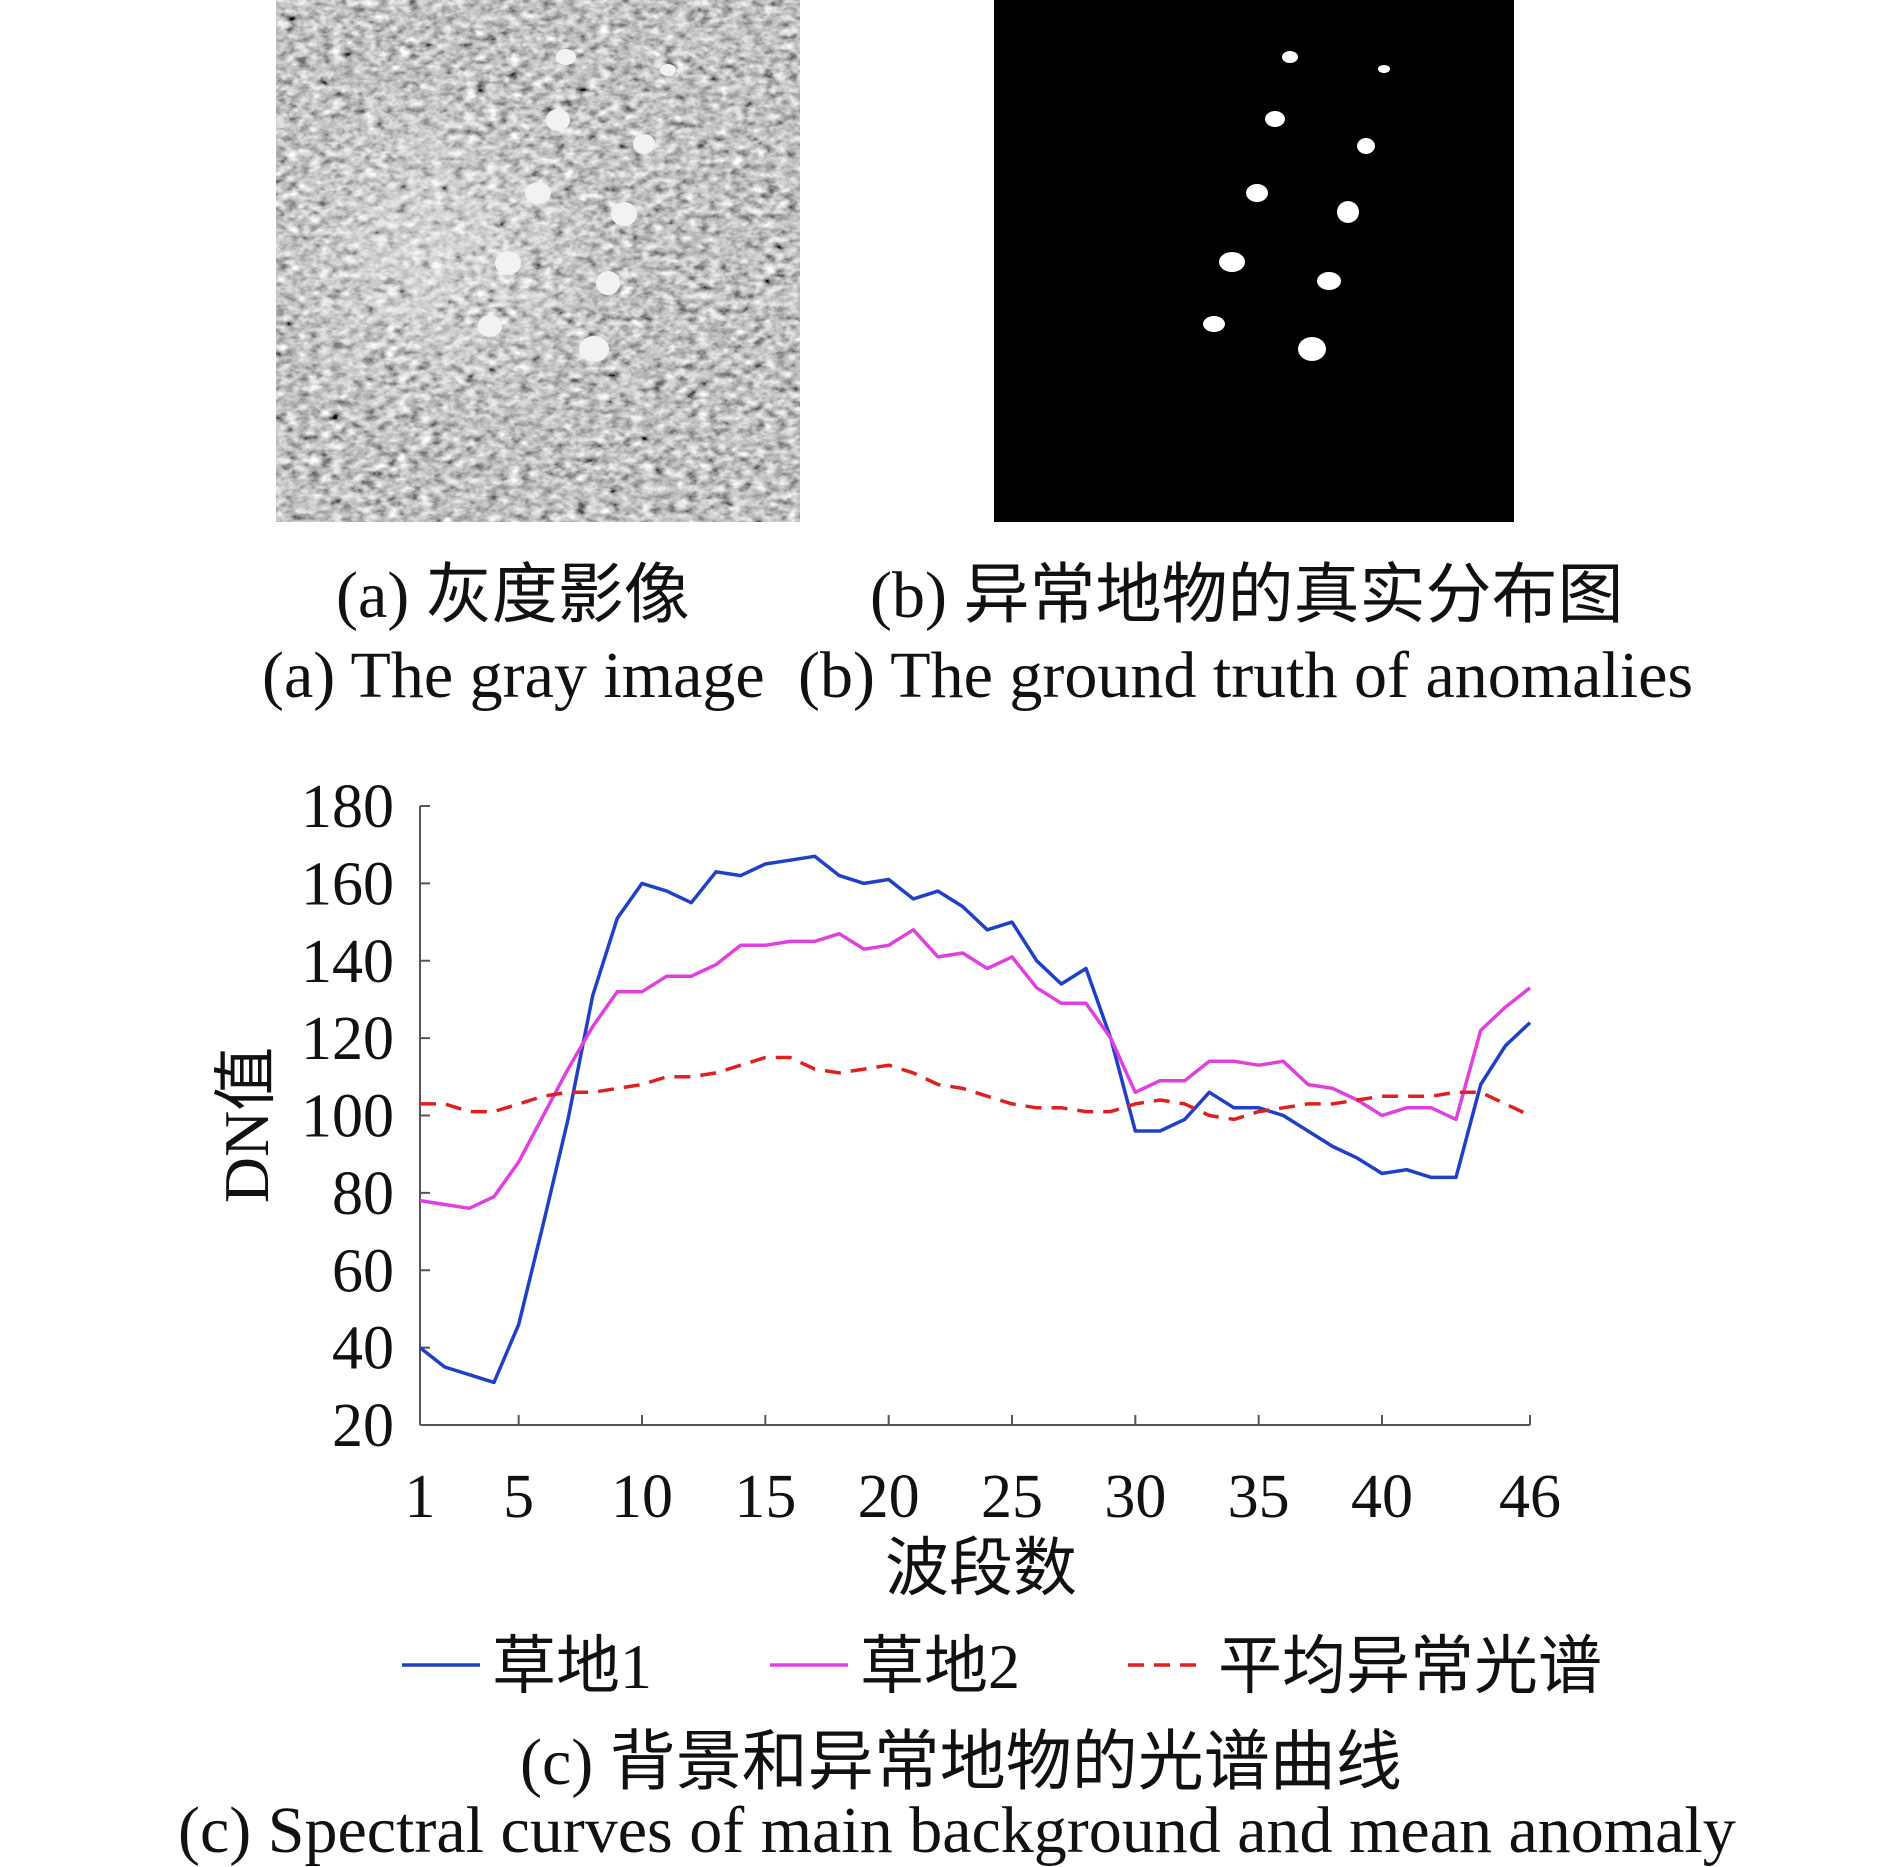  Describe the element at coordinates (1135, 1497) in the screenshot. I see `x-tick-label: 30` at that location.